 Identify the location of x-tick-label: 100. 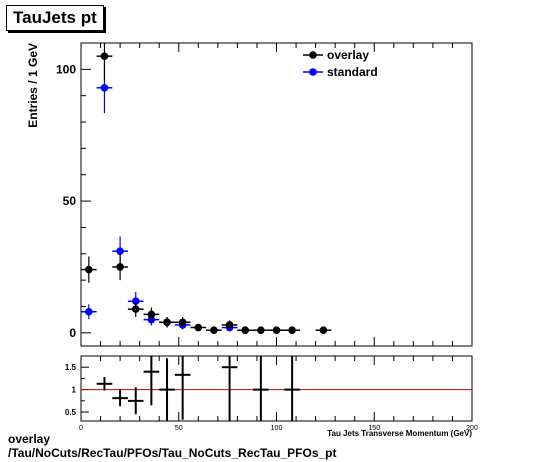
(277, 428).